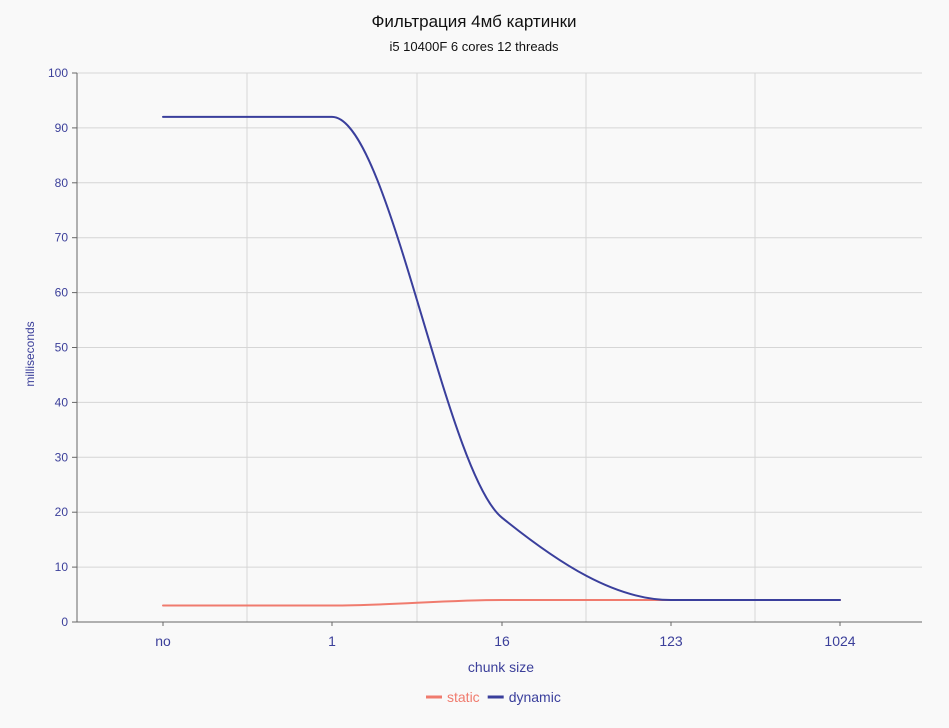  Describe the element at coordinates (463, 697) in the screenshot. I see `legend-label-static: static` at that location.